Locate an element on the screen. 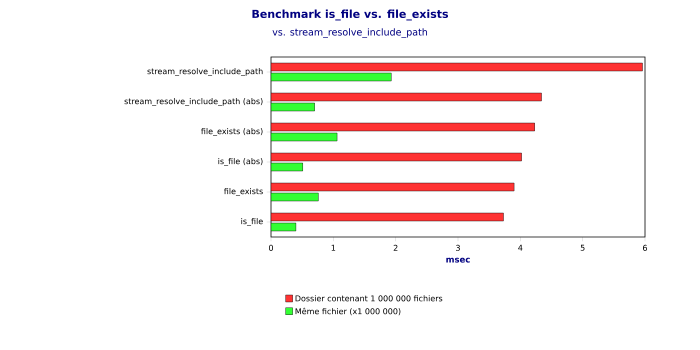 The image size is (700, 350). x-tick-label: 6 is located at coordinates (645, 247).